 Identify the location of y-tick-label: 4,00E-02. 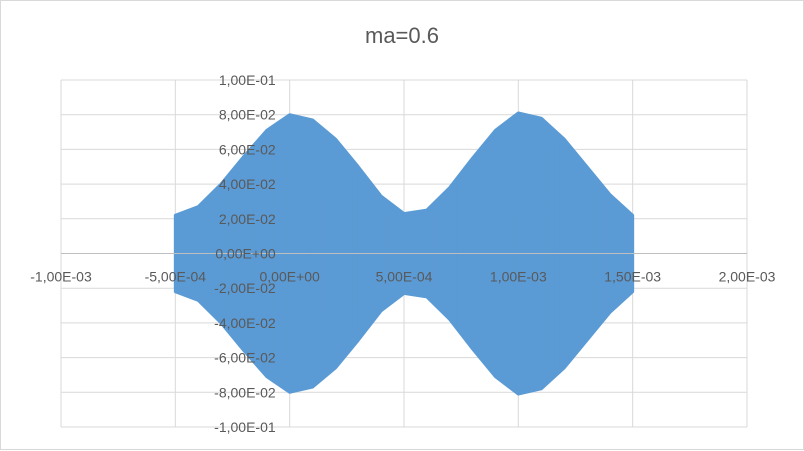
(247, 184).